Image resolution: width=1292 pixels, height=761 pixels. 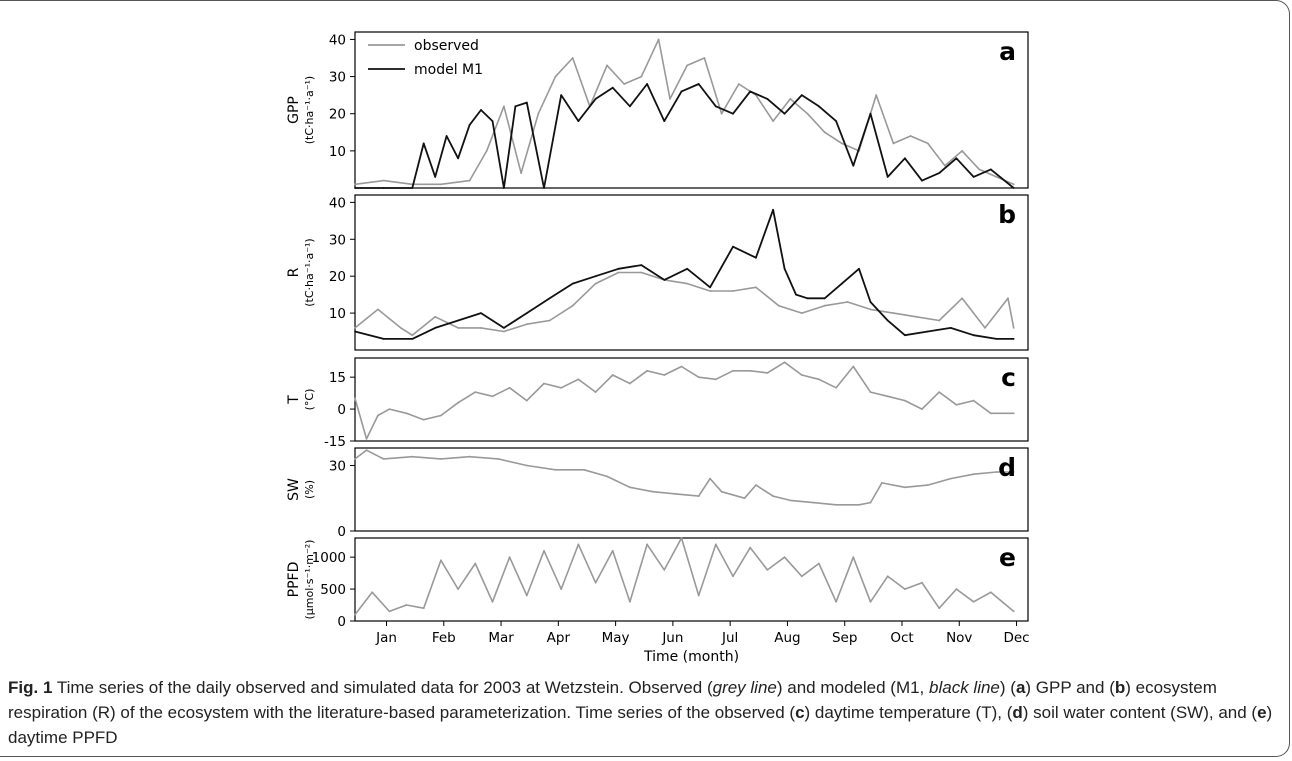 I want to click on caption-text: ) daytime PPFD, so click(x=640, y=725).